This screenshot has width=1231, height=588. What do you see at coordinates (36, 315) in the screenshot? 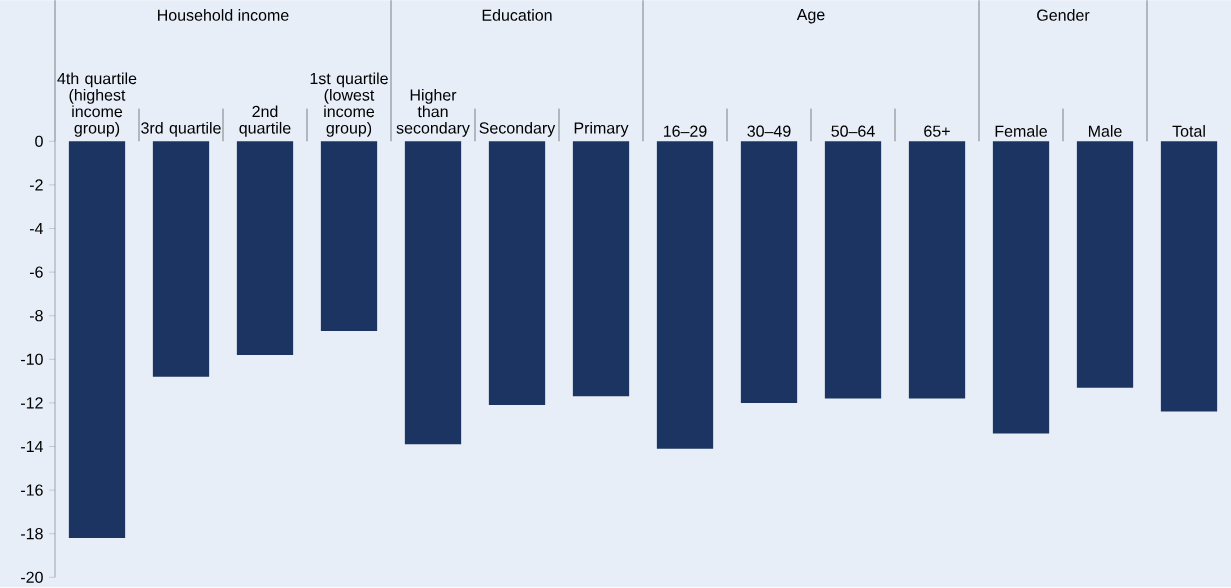
I see `y-tick-label: -8` at bounding box center [36, 315].